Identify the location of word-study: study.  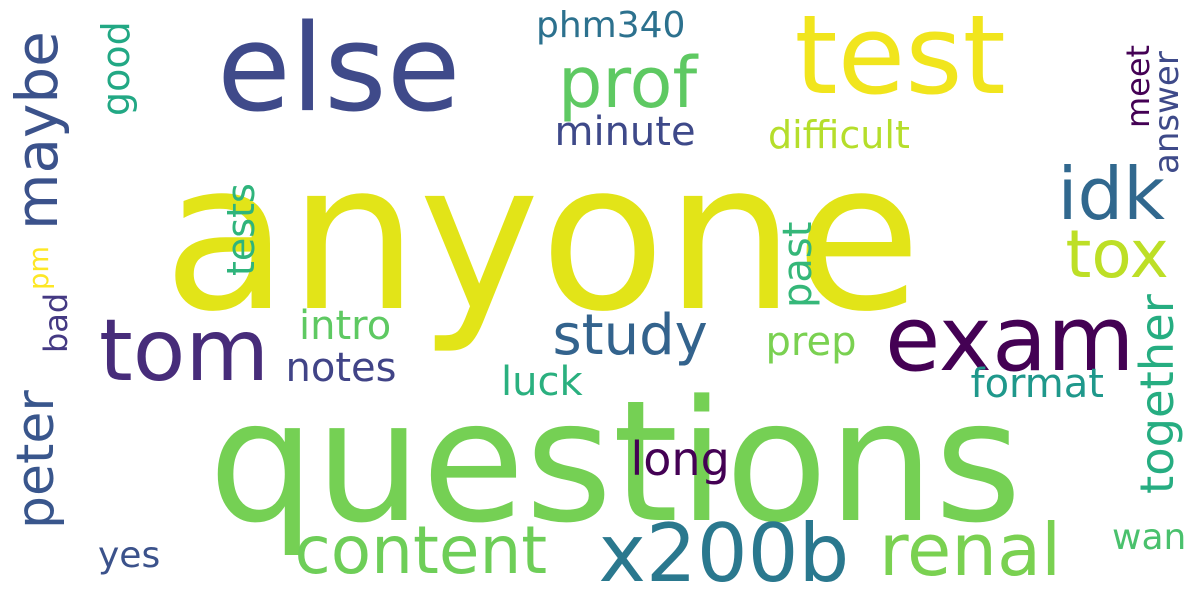
(630, 335).